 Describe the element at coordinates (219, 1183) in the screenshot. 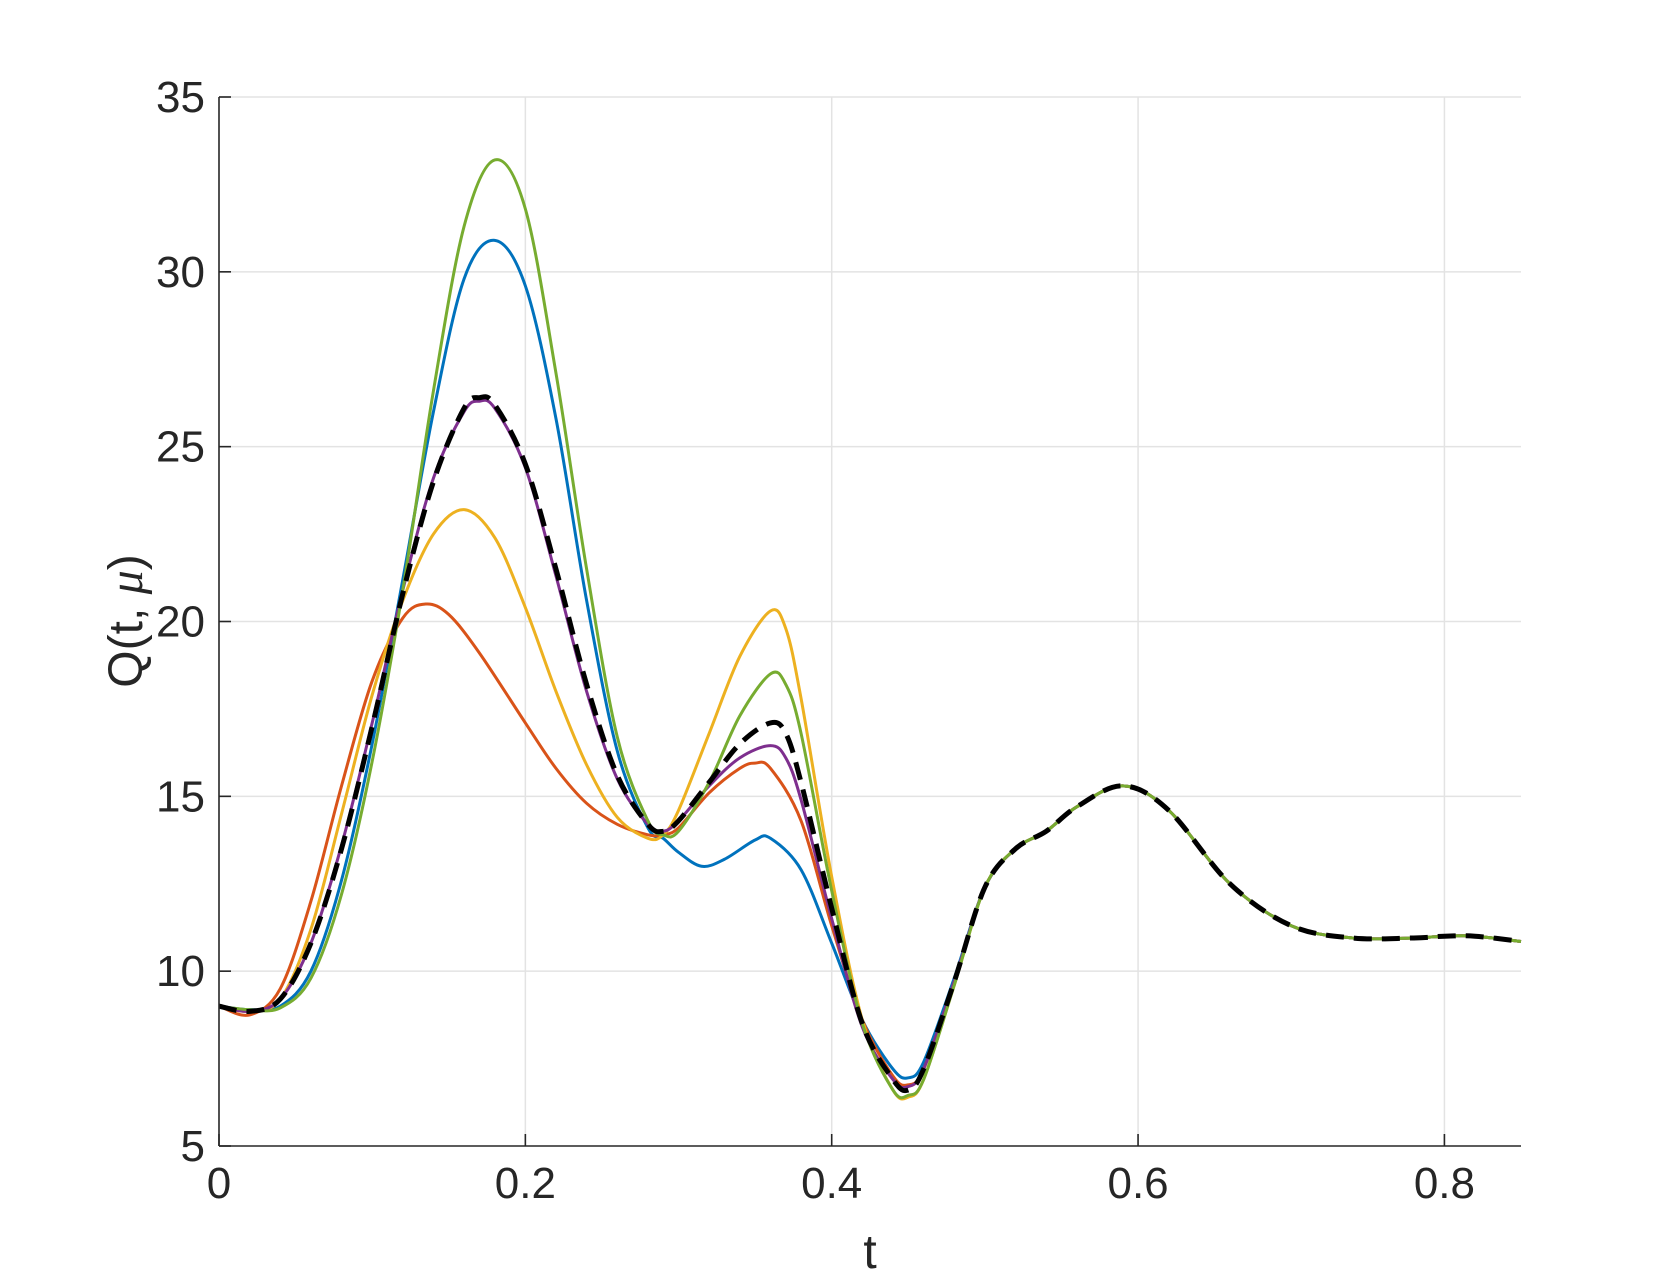

I see `x-tick-label: 0` at that location.